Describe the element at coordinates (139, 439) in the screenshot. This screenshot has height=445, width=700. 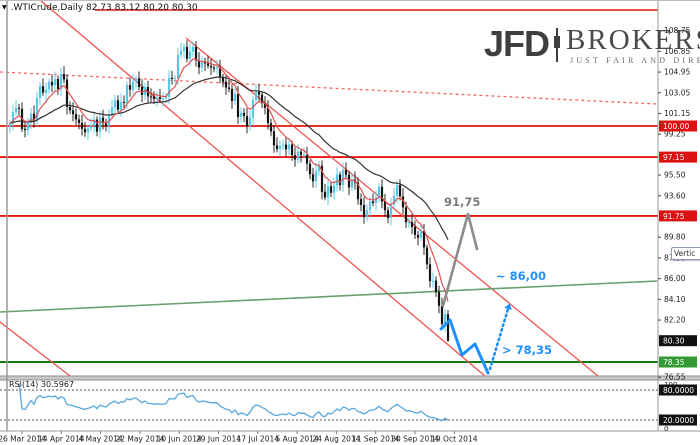
I see `svg-text: 22 May 2014` at that location.